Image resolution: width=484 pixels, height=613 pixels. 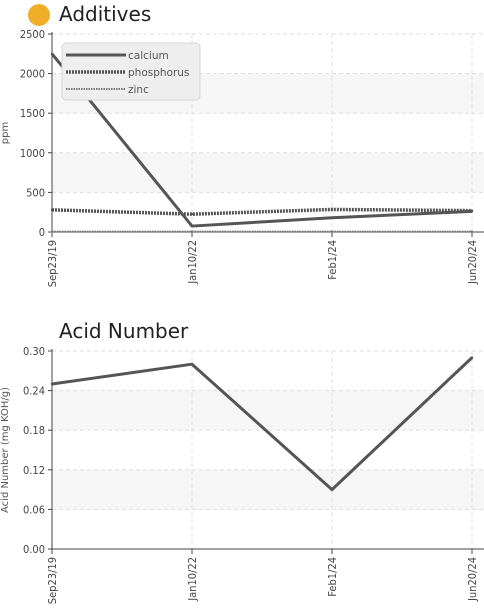 I want to click on y-tick-label: 0.30, so click(x=34, y=351).